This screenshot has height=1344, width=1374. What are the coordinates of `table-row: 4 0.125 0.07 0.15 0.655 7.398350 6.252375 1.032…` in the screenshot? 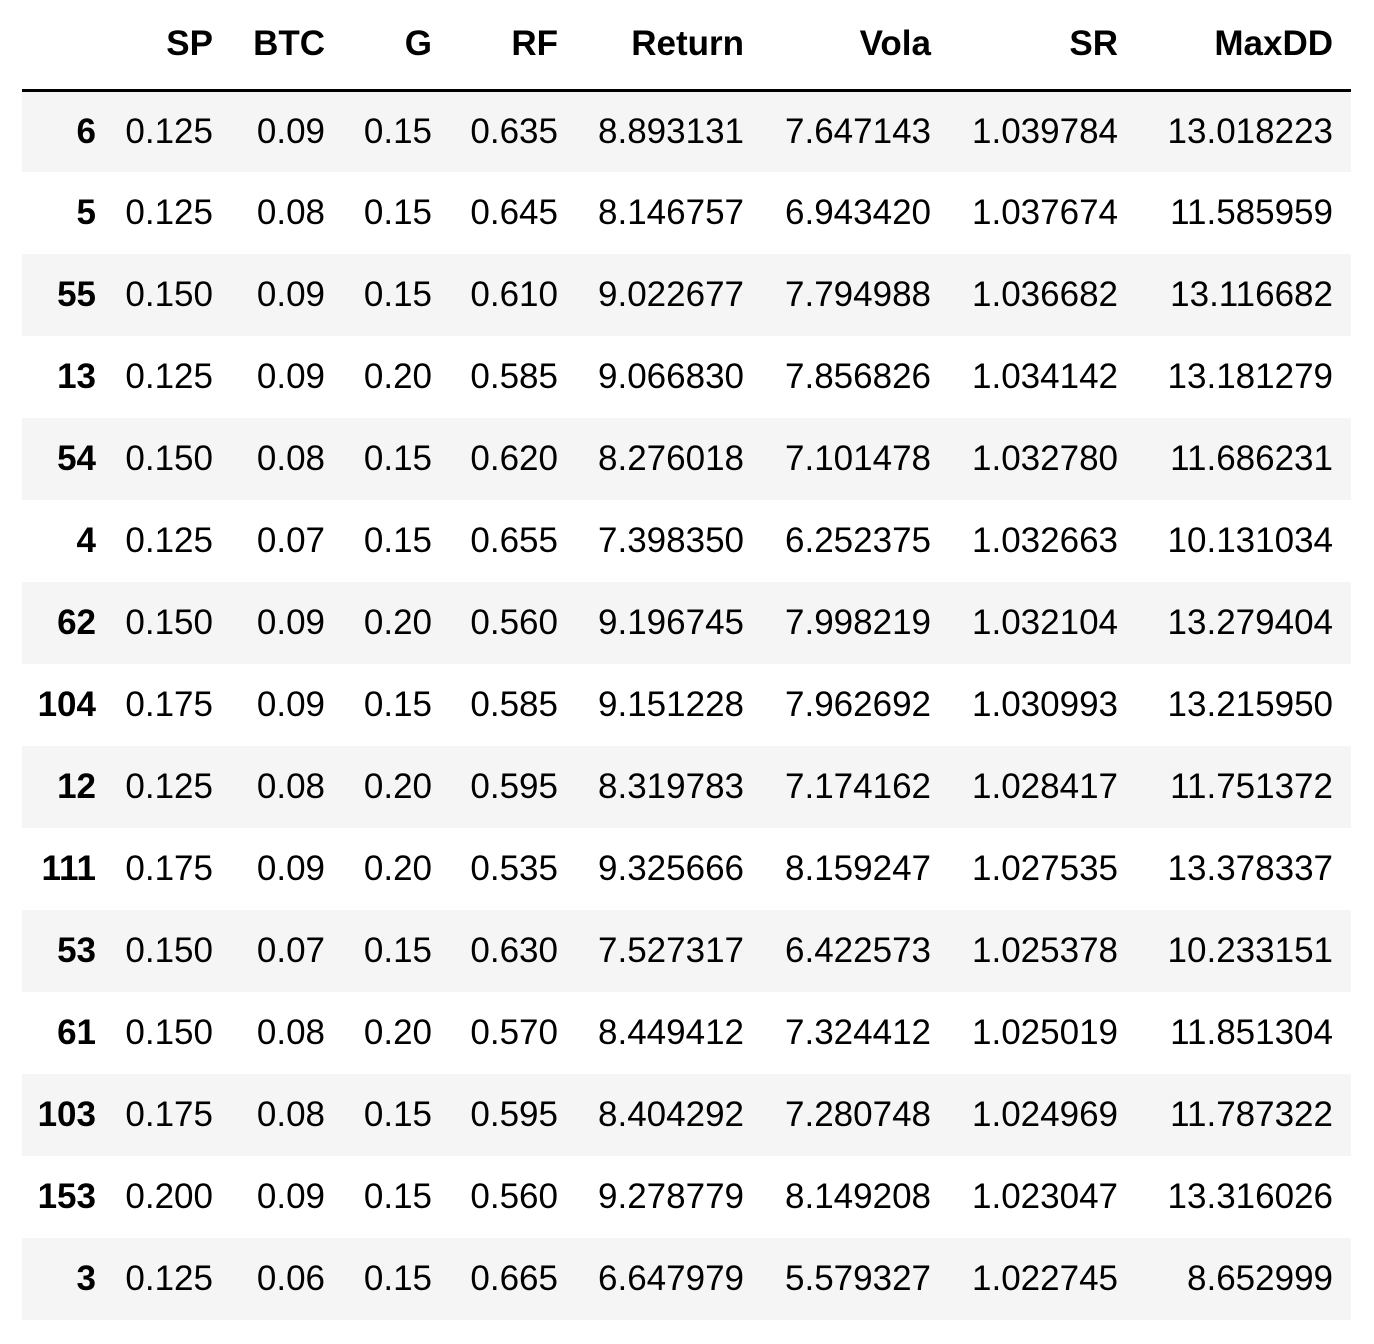 It's located at (686, 541).